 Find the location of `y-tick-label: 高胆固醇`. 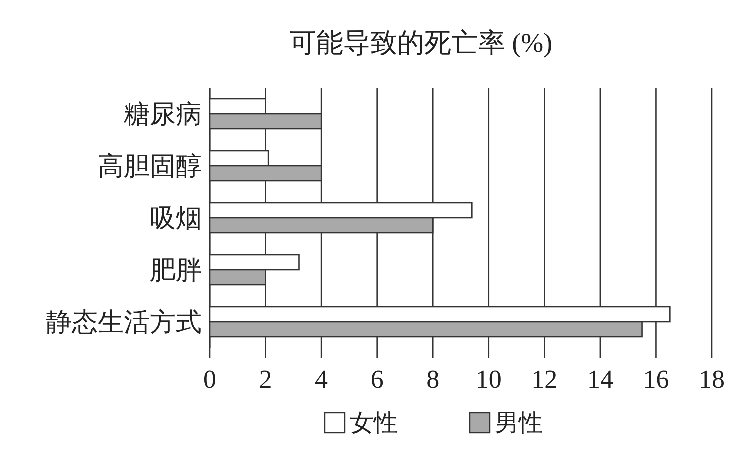

y-tick-label: 高胆固醇 is located at coordinates (150, 166).